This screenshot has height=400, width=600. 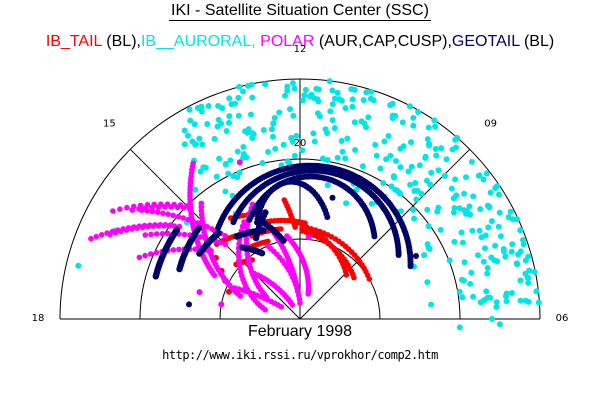 I want to click on legend-geotail: GEOTAIL (BL), so click(x=503, y=41).